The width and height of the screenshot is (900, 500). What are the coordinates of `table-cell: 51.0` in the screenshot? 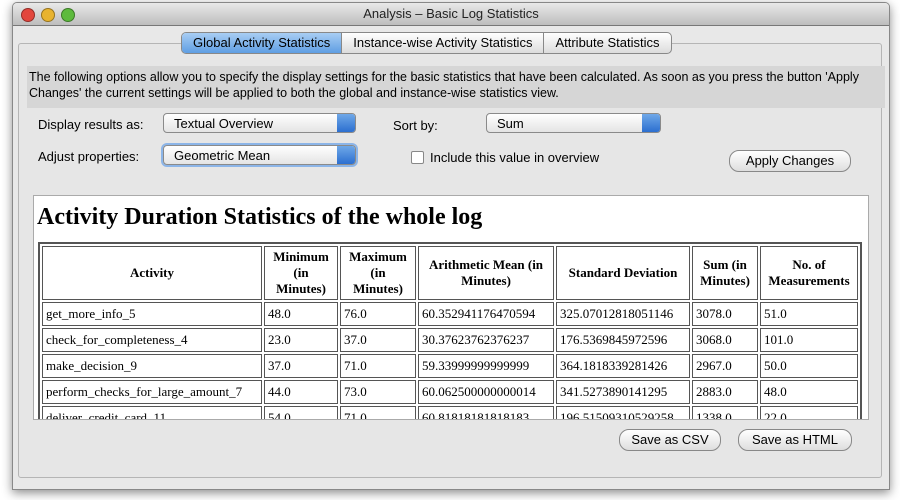 It's located at (809, 314).